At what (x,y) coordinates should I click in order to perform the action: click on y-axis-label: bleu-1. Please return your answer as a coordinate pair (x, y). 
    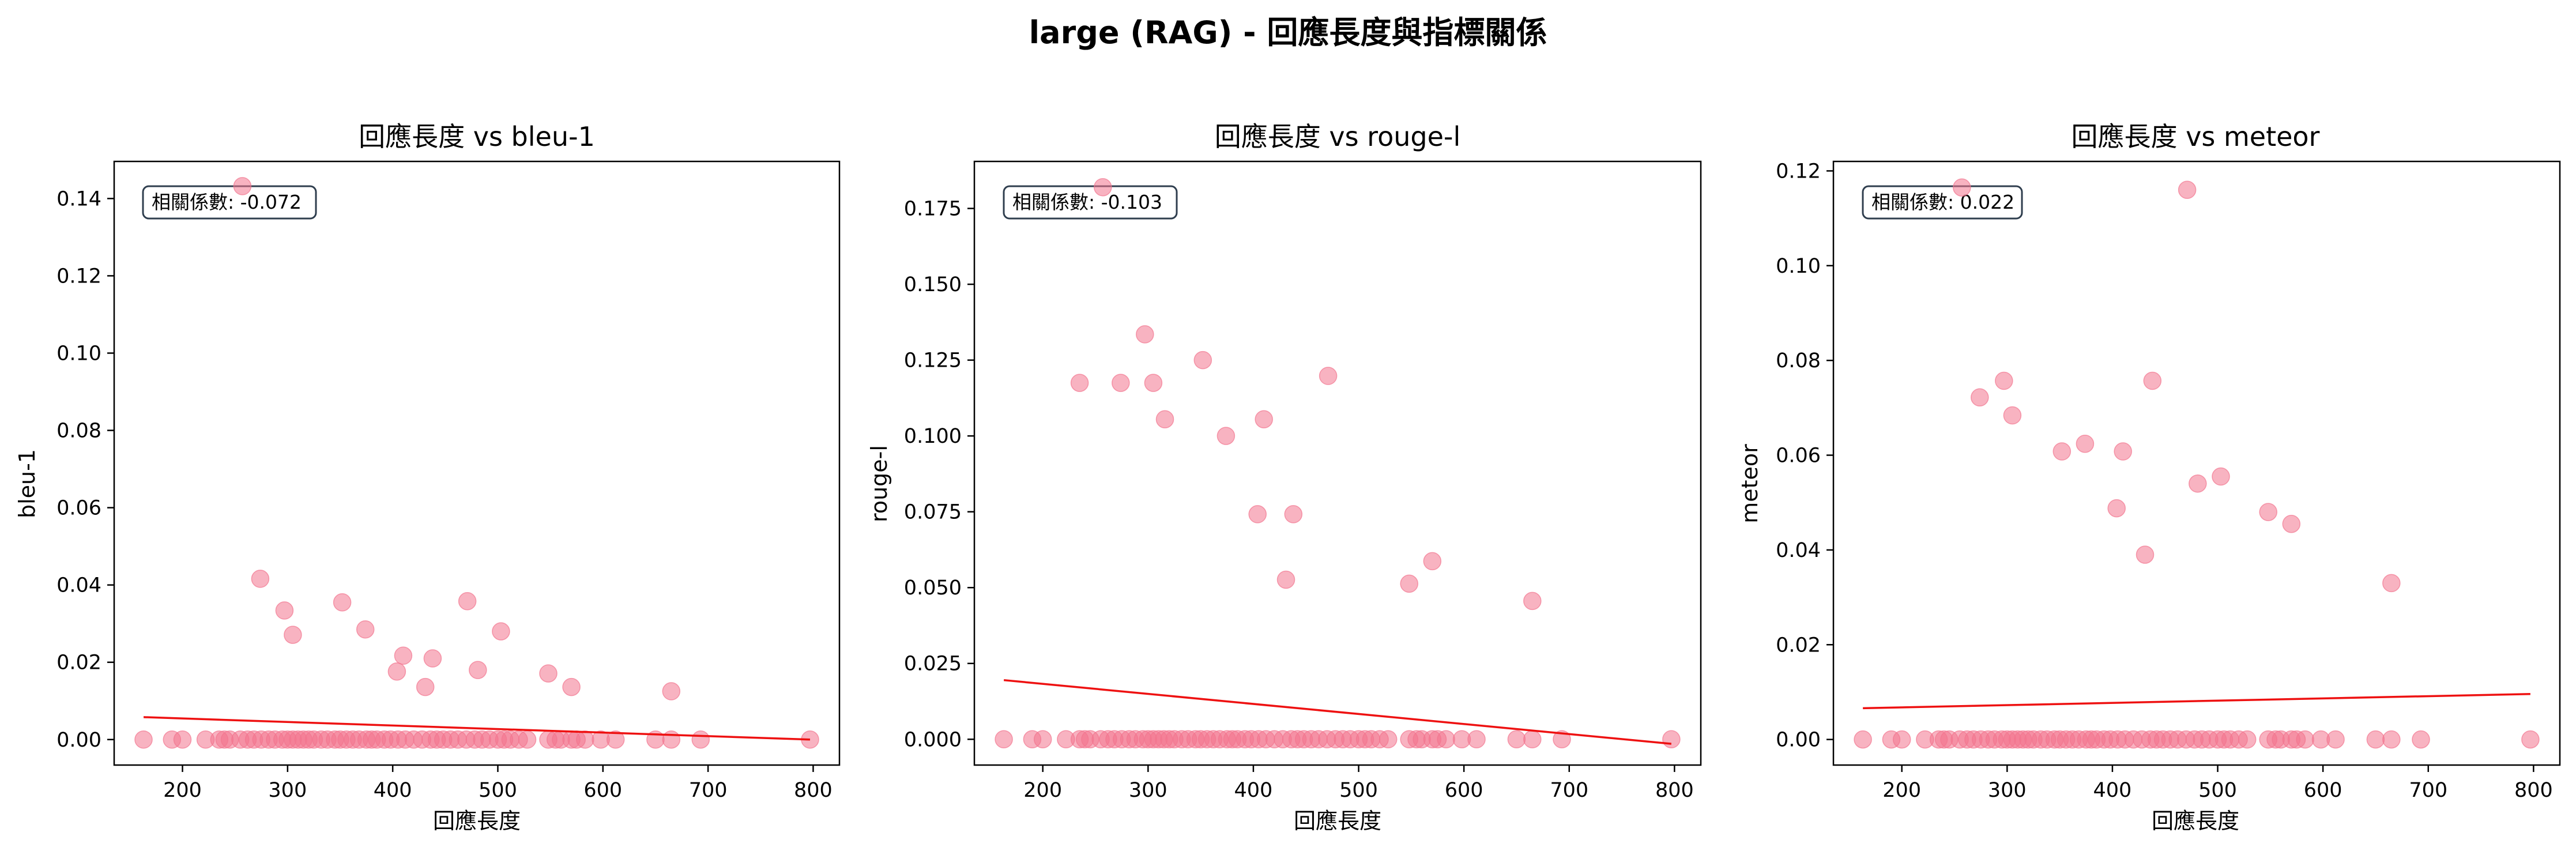
    Looking at the image, I should click on (27, 483).